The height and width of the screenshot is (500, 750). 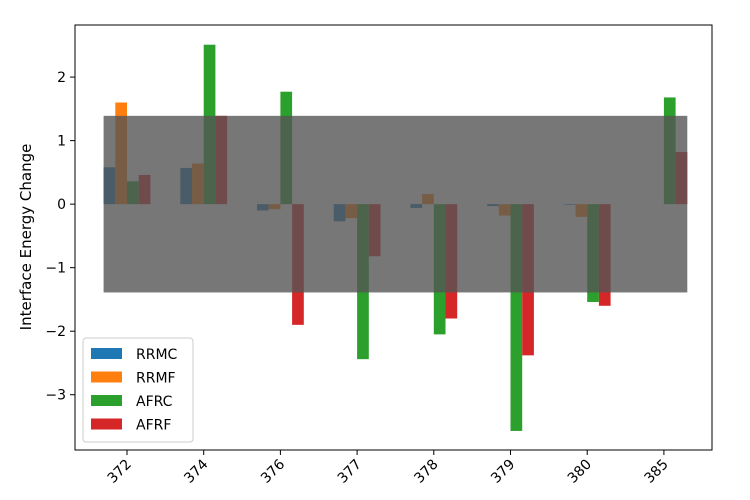 I want to click on legend-swatch-rrmc, so click(x=106, y=353).